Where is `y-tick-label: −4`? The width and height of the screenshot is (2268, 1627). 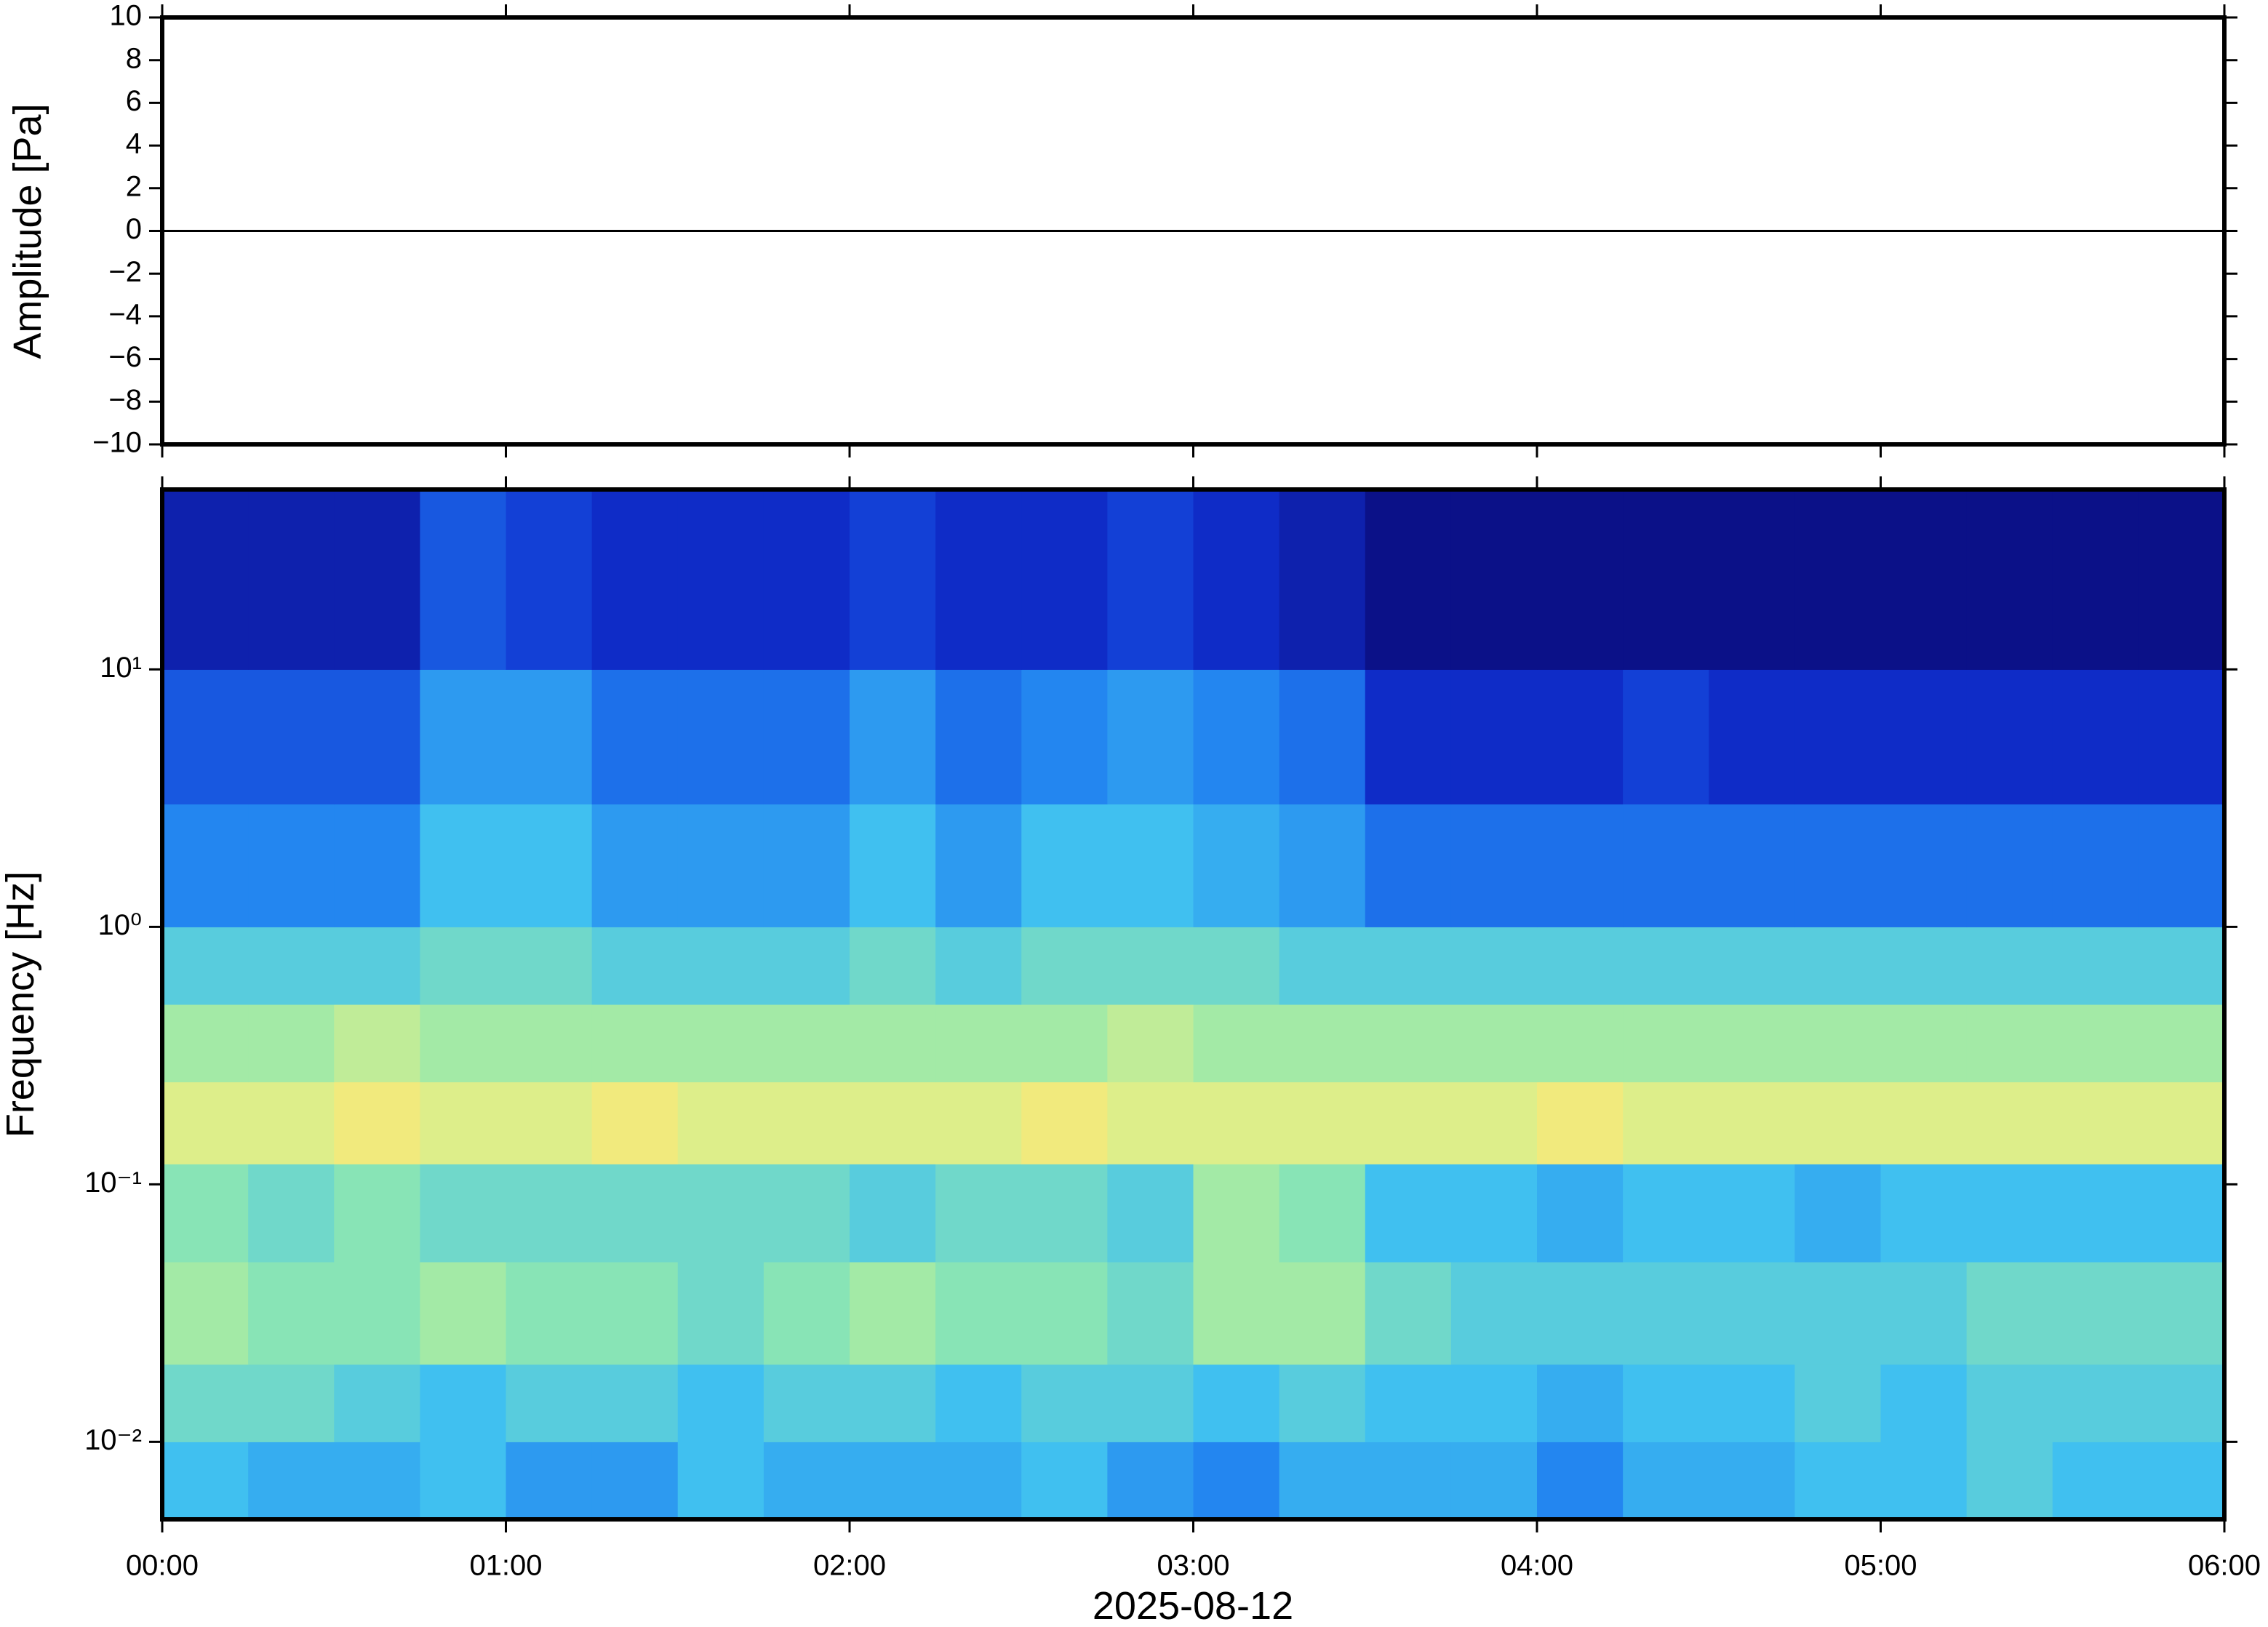
y-tick-label: −4 is located at coordinates (125, 314).